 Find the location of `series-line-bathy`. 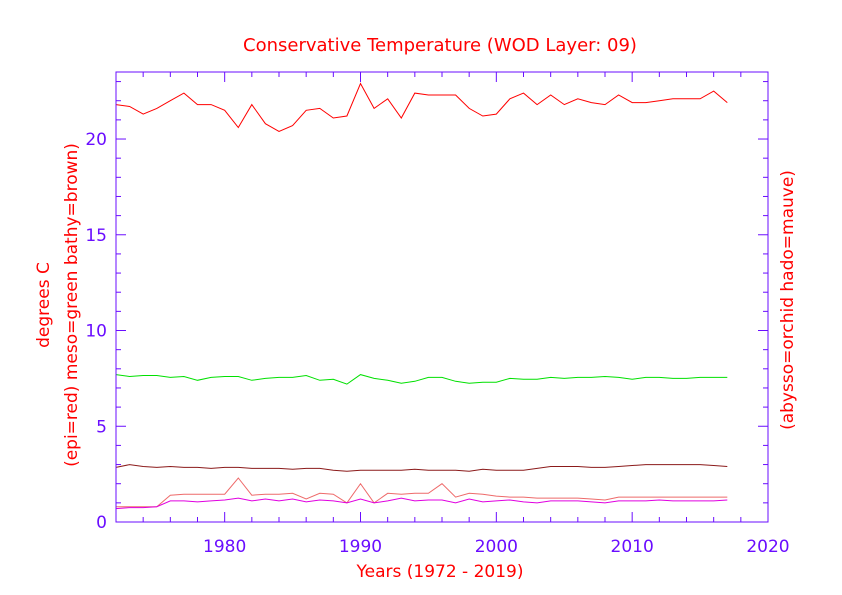

series-line-bathy is located at coordinates (421, 468).